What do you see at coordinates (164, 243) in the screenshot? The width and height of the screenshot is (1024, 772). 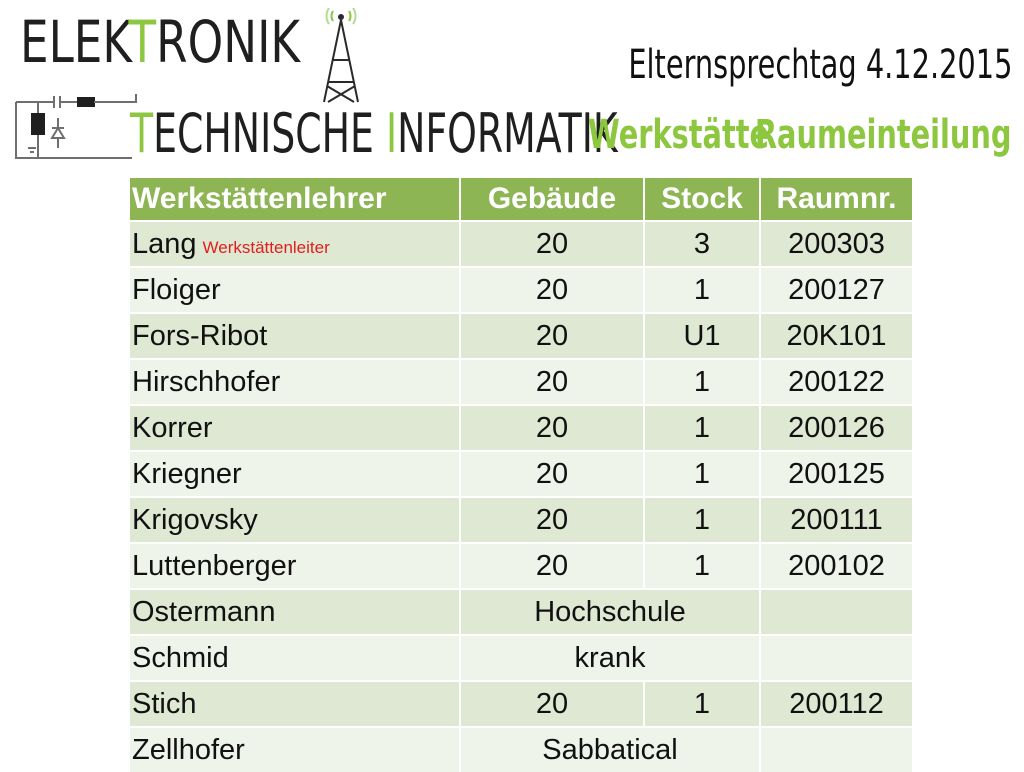 I see `teacher-name: Lang` at bounding box center [164, 243].